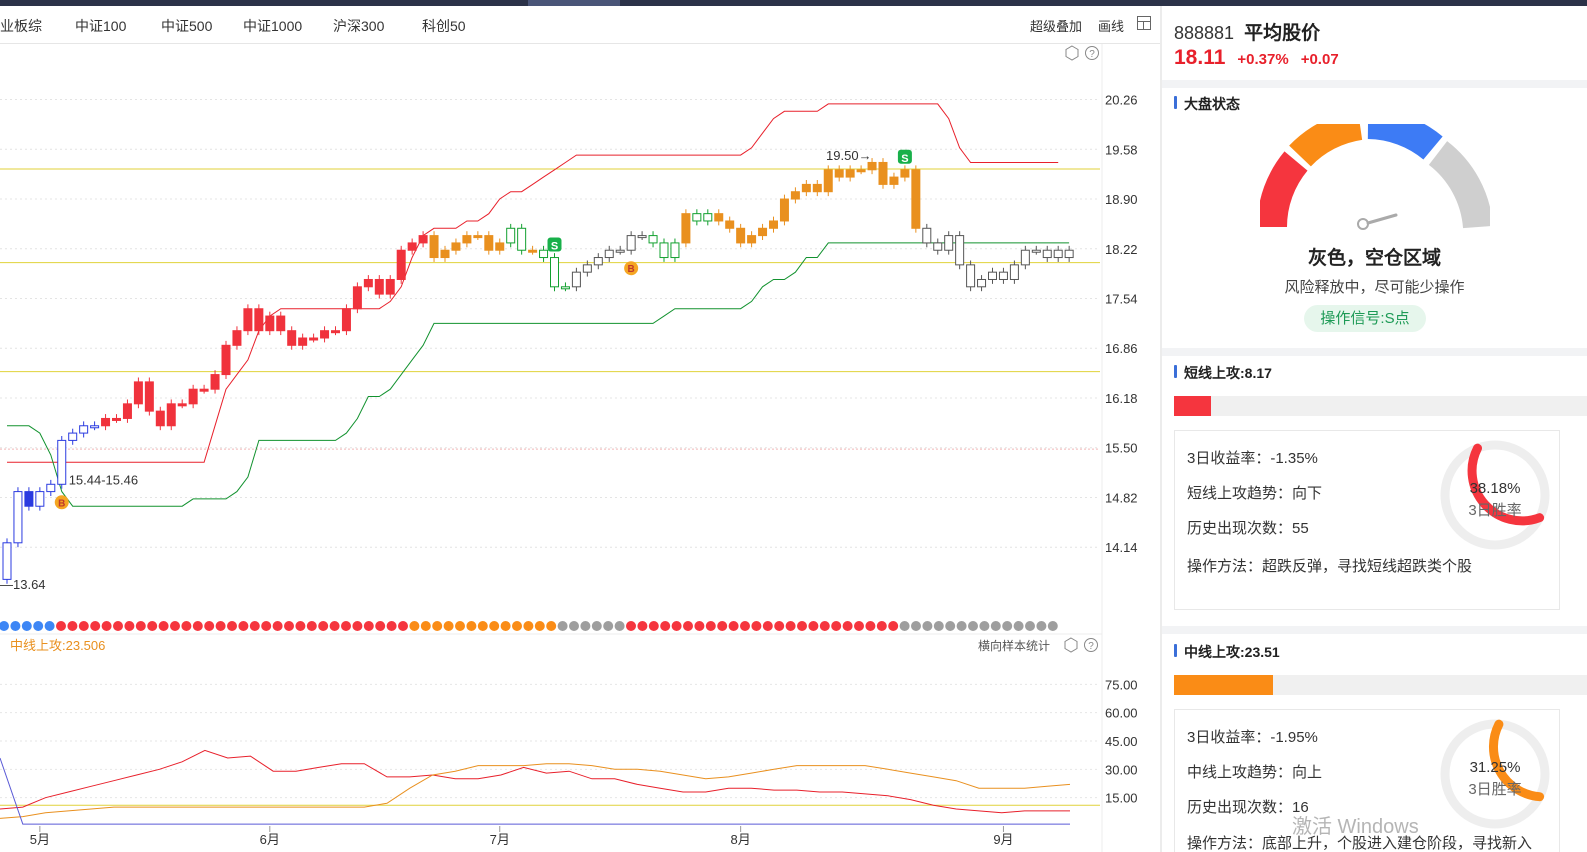  What do you see at coordinates (793, 3) in the screenshot?
I see `window-top-bar` at bounding box center [793, 3].